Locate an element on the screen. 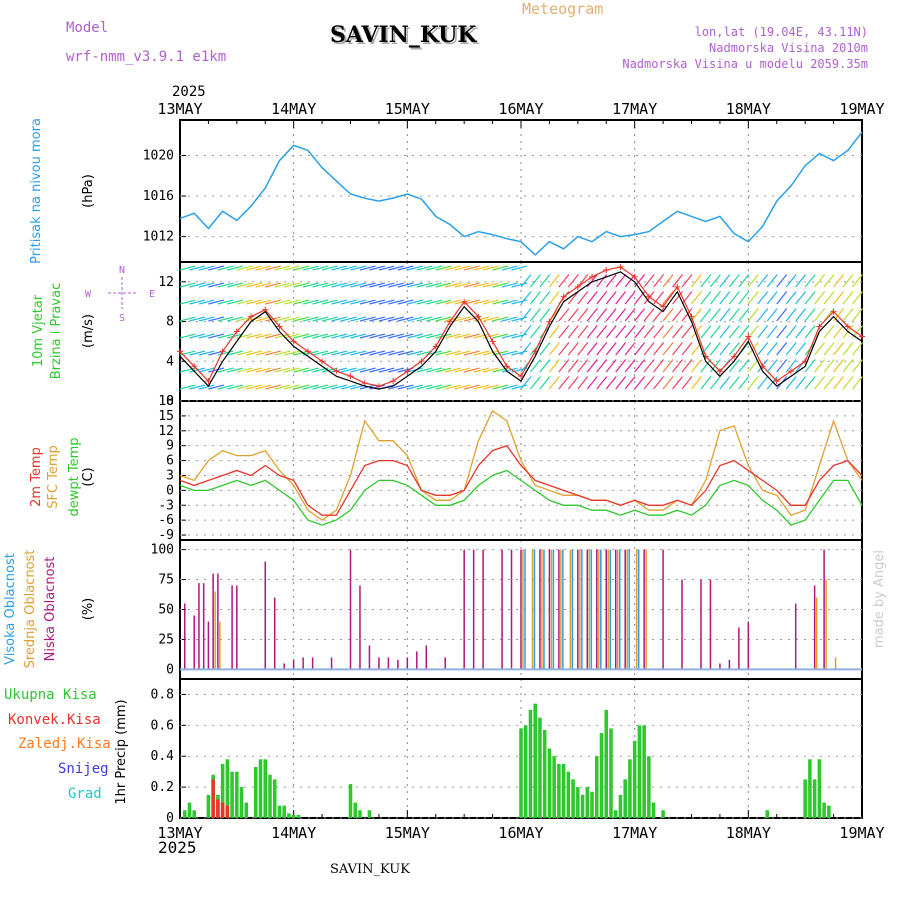 Image resolution: width=900 pixels, height=900 pixels. y-tick-label-pressure: 1020 is located at coordinates (158, 156).